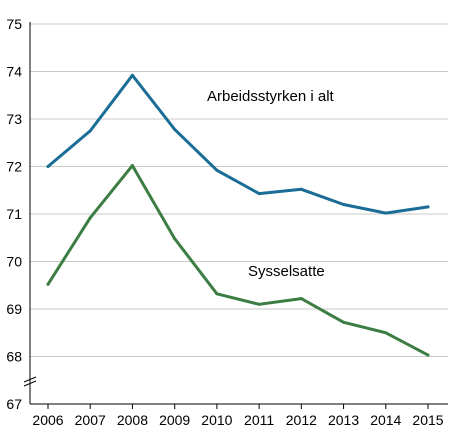  Describe the element at coordinates (286, 271) in the screenshot. I see `series-label-sysselsatte: Sysselsatte` at that location.